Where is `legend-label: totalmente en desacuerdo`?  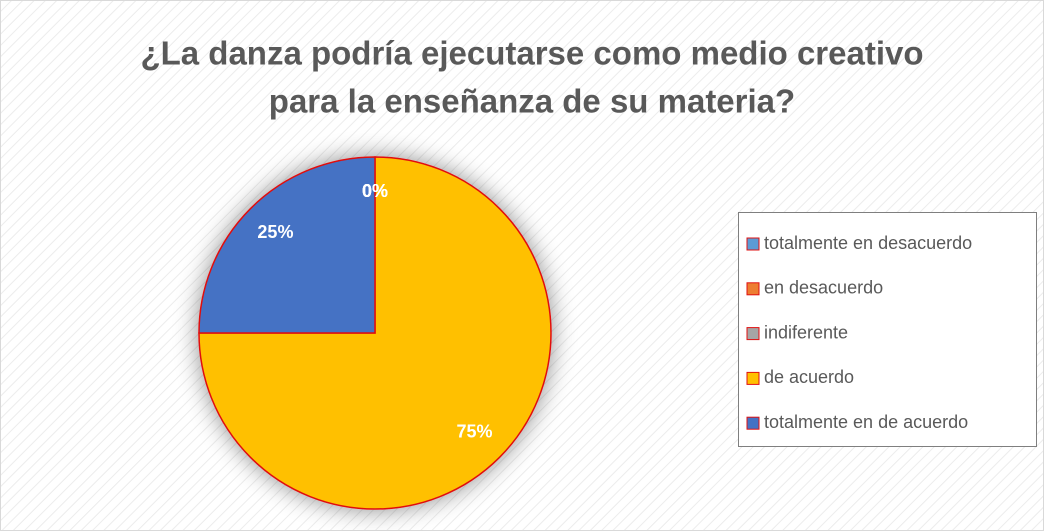
legend-label: totalmente en desacuerdo is located at coordinates (868, 243).